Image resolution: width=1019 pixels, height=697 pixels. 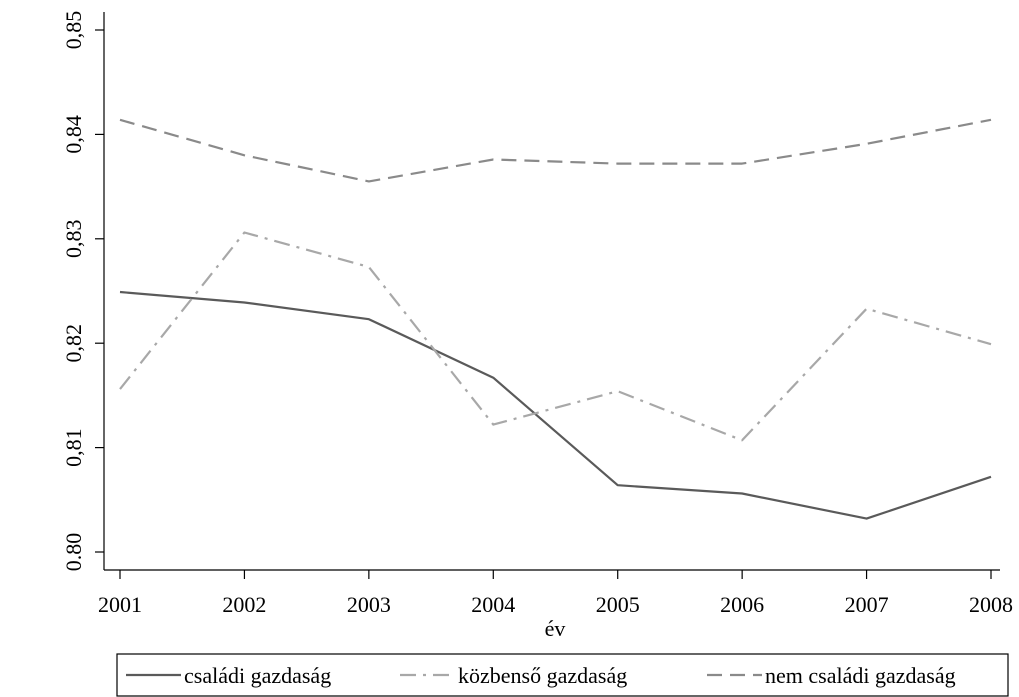 What do you see at coordinates (82, 291) in the screenshot?
I see `y-axis-ticks: 0.80 0,81 0,82 0,83 0,84 0,85` at bounding box center [82, 291].